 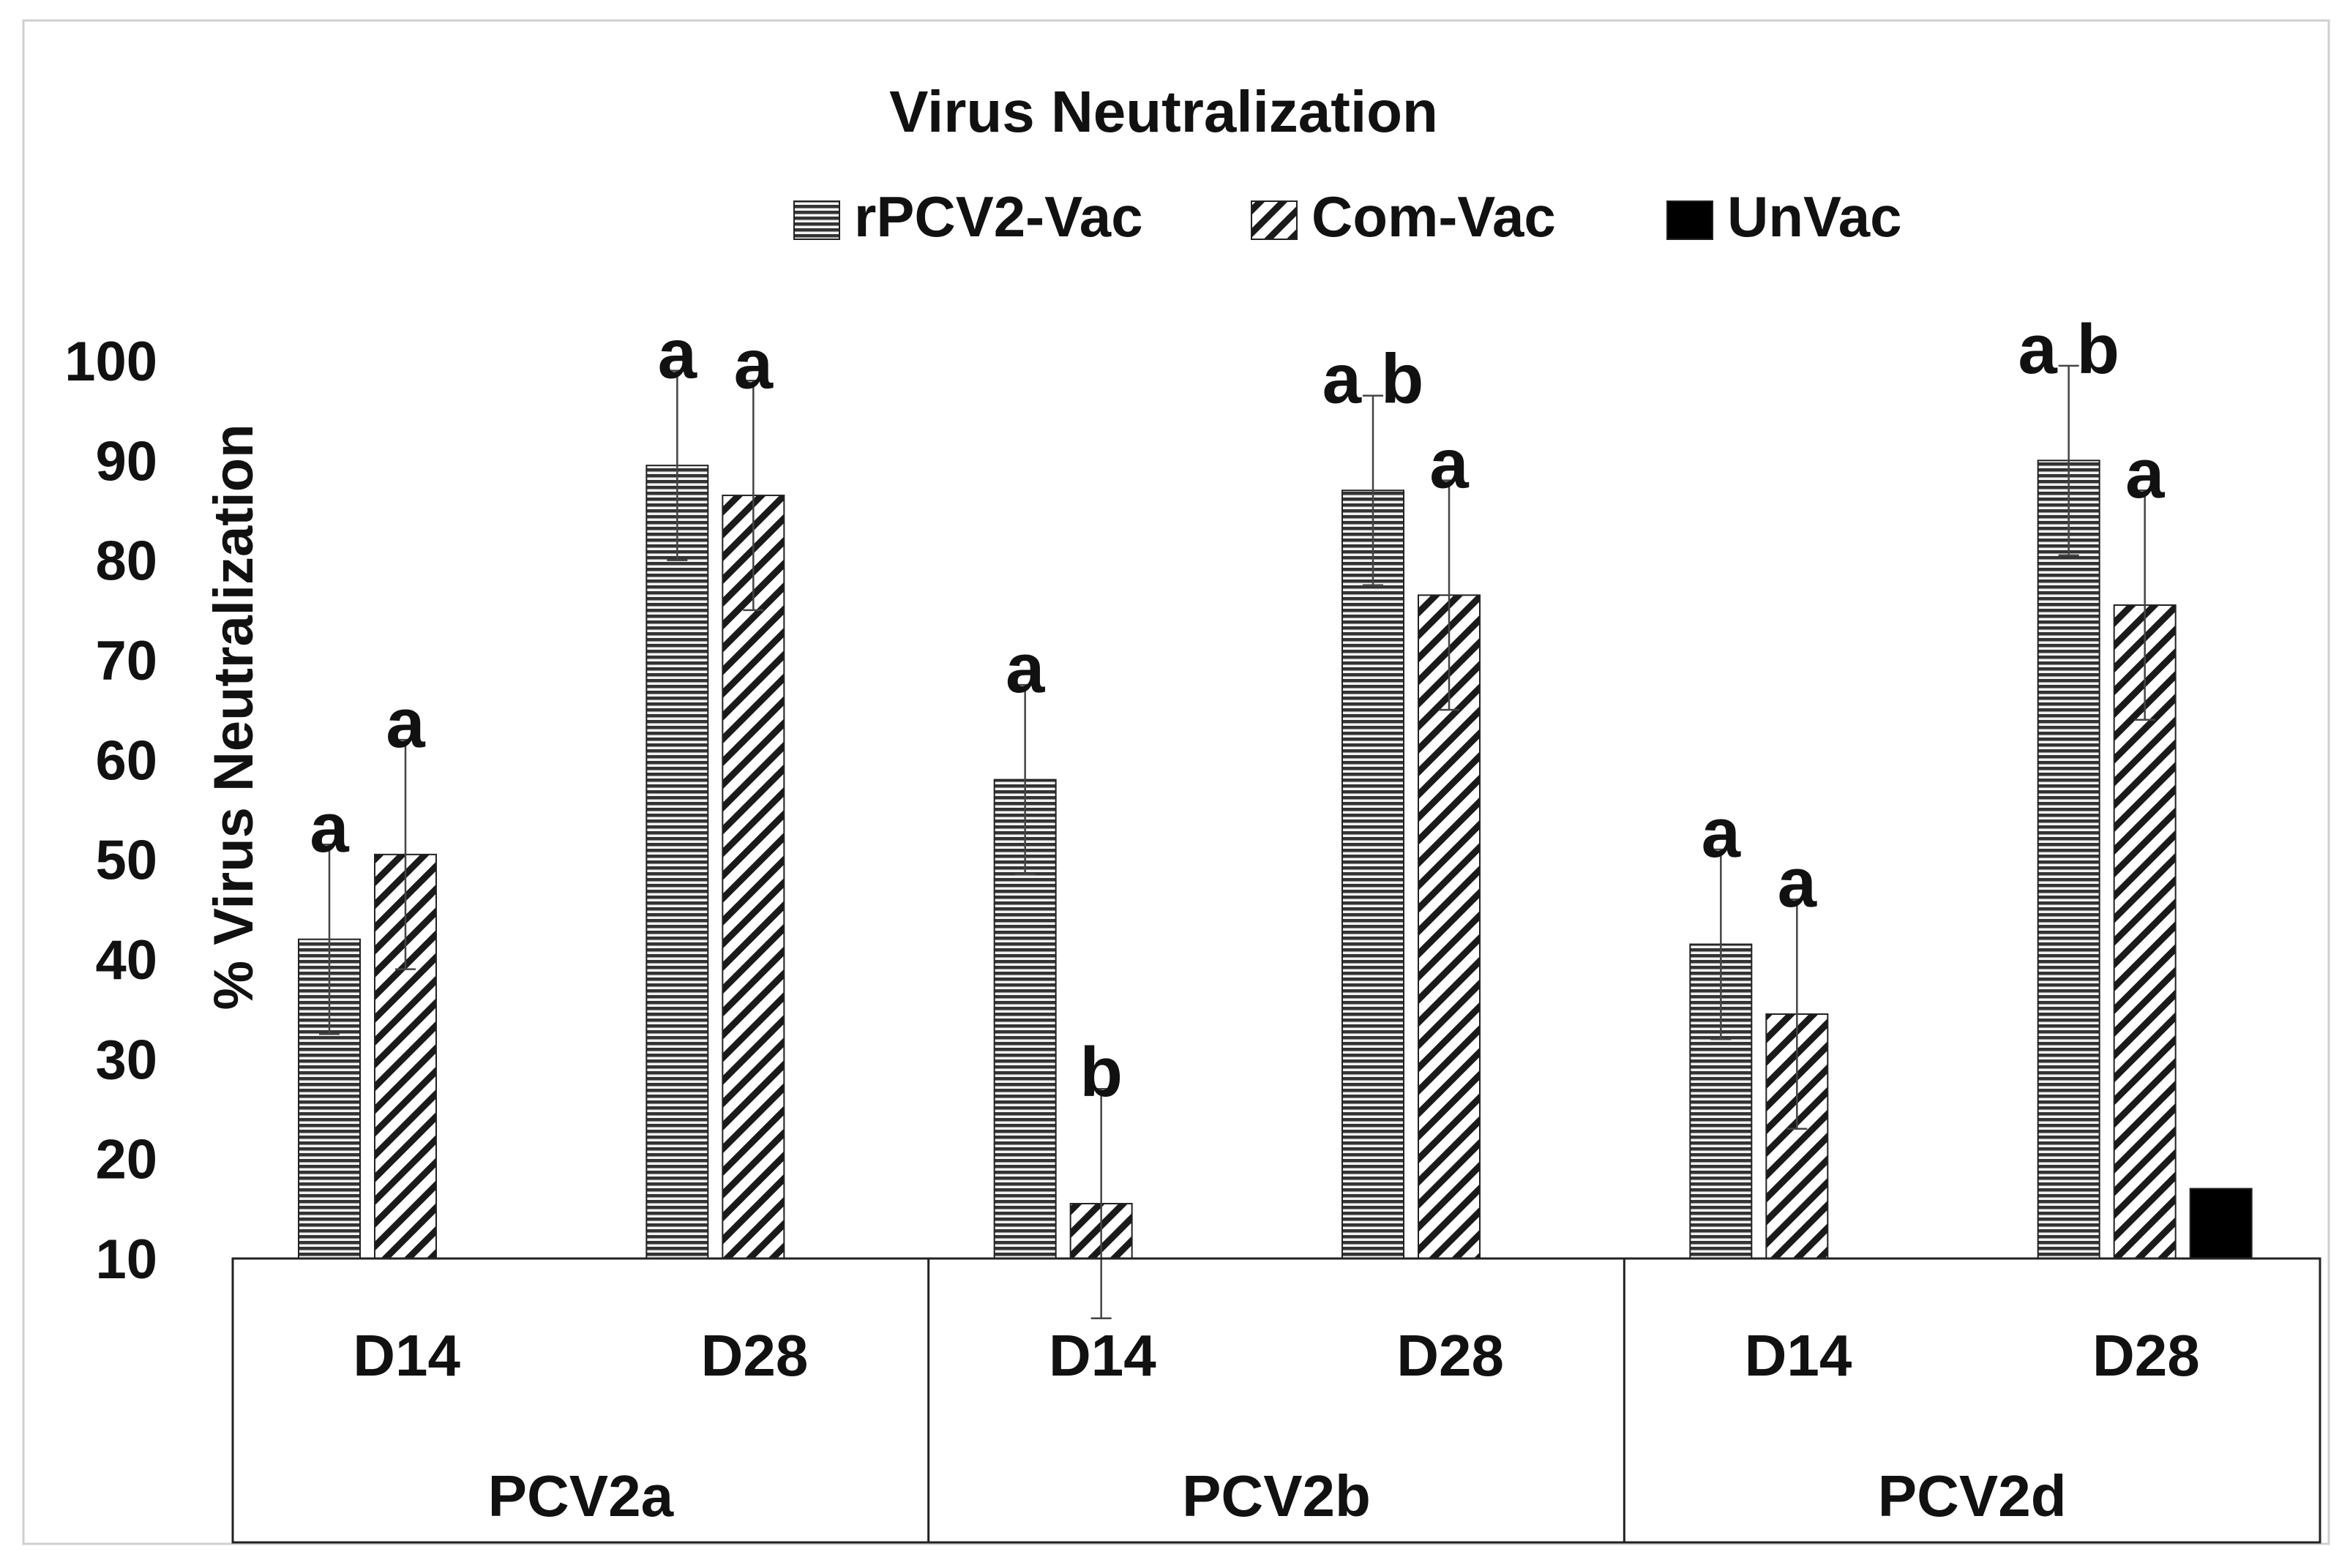 I want to click on sig-letter-pcv2a-d14-rpcv2-vac: a, so click(x=329, y=828).